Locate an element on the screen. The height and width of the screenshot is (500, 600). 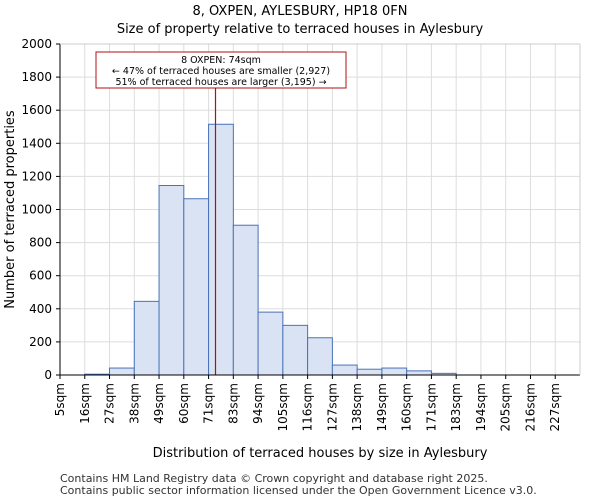
bar-83sqm is located at coordinates (245, 300).